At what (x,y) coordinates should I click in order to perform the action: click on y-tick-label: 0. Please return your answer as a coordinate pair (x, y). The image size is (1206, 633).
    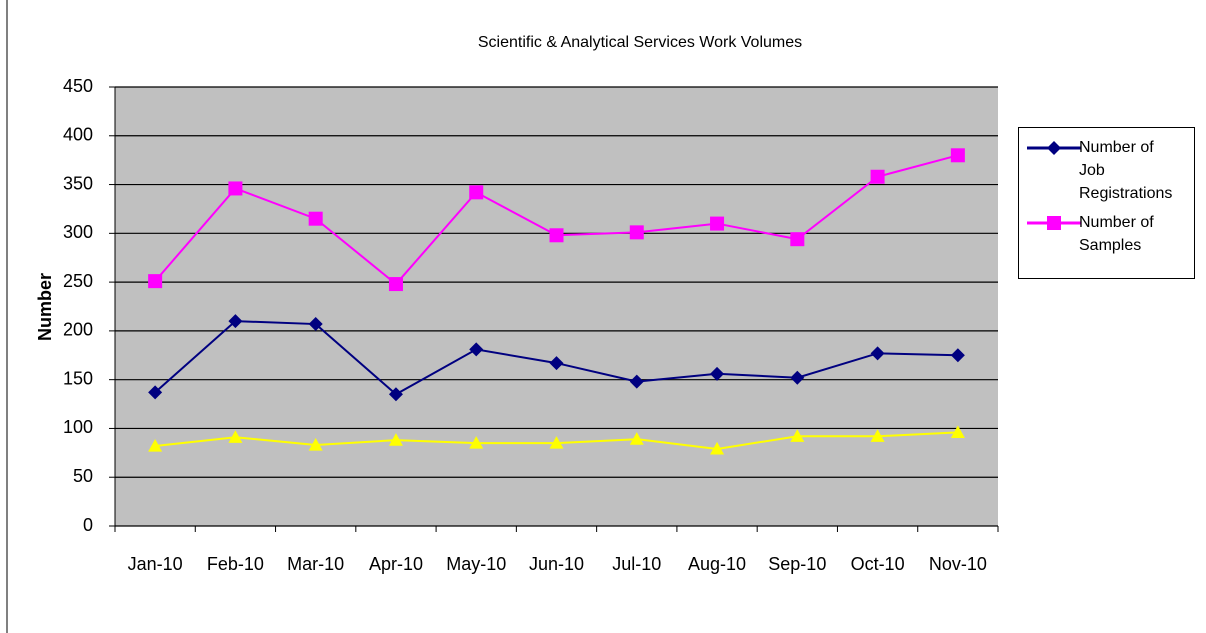
    Looking at the image, I should click on (88, 525).